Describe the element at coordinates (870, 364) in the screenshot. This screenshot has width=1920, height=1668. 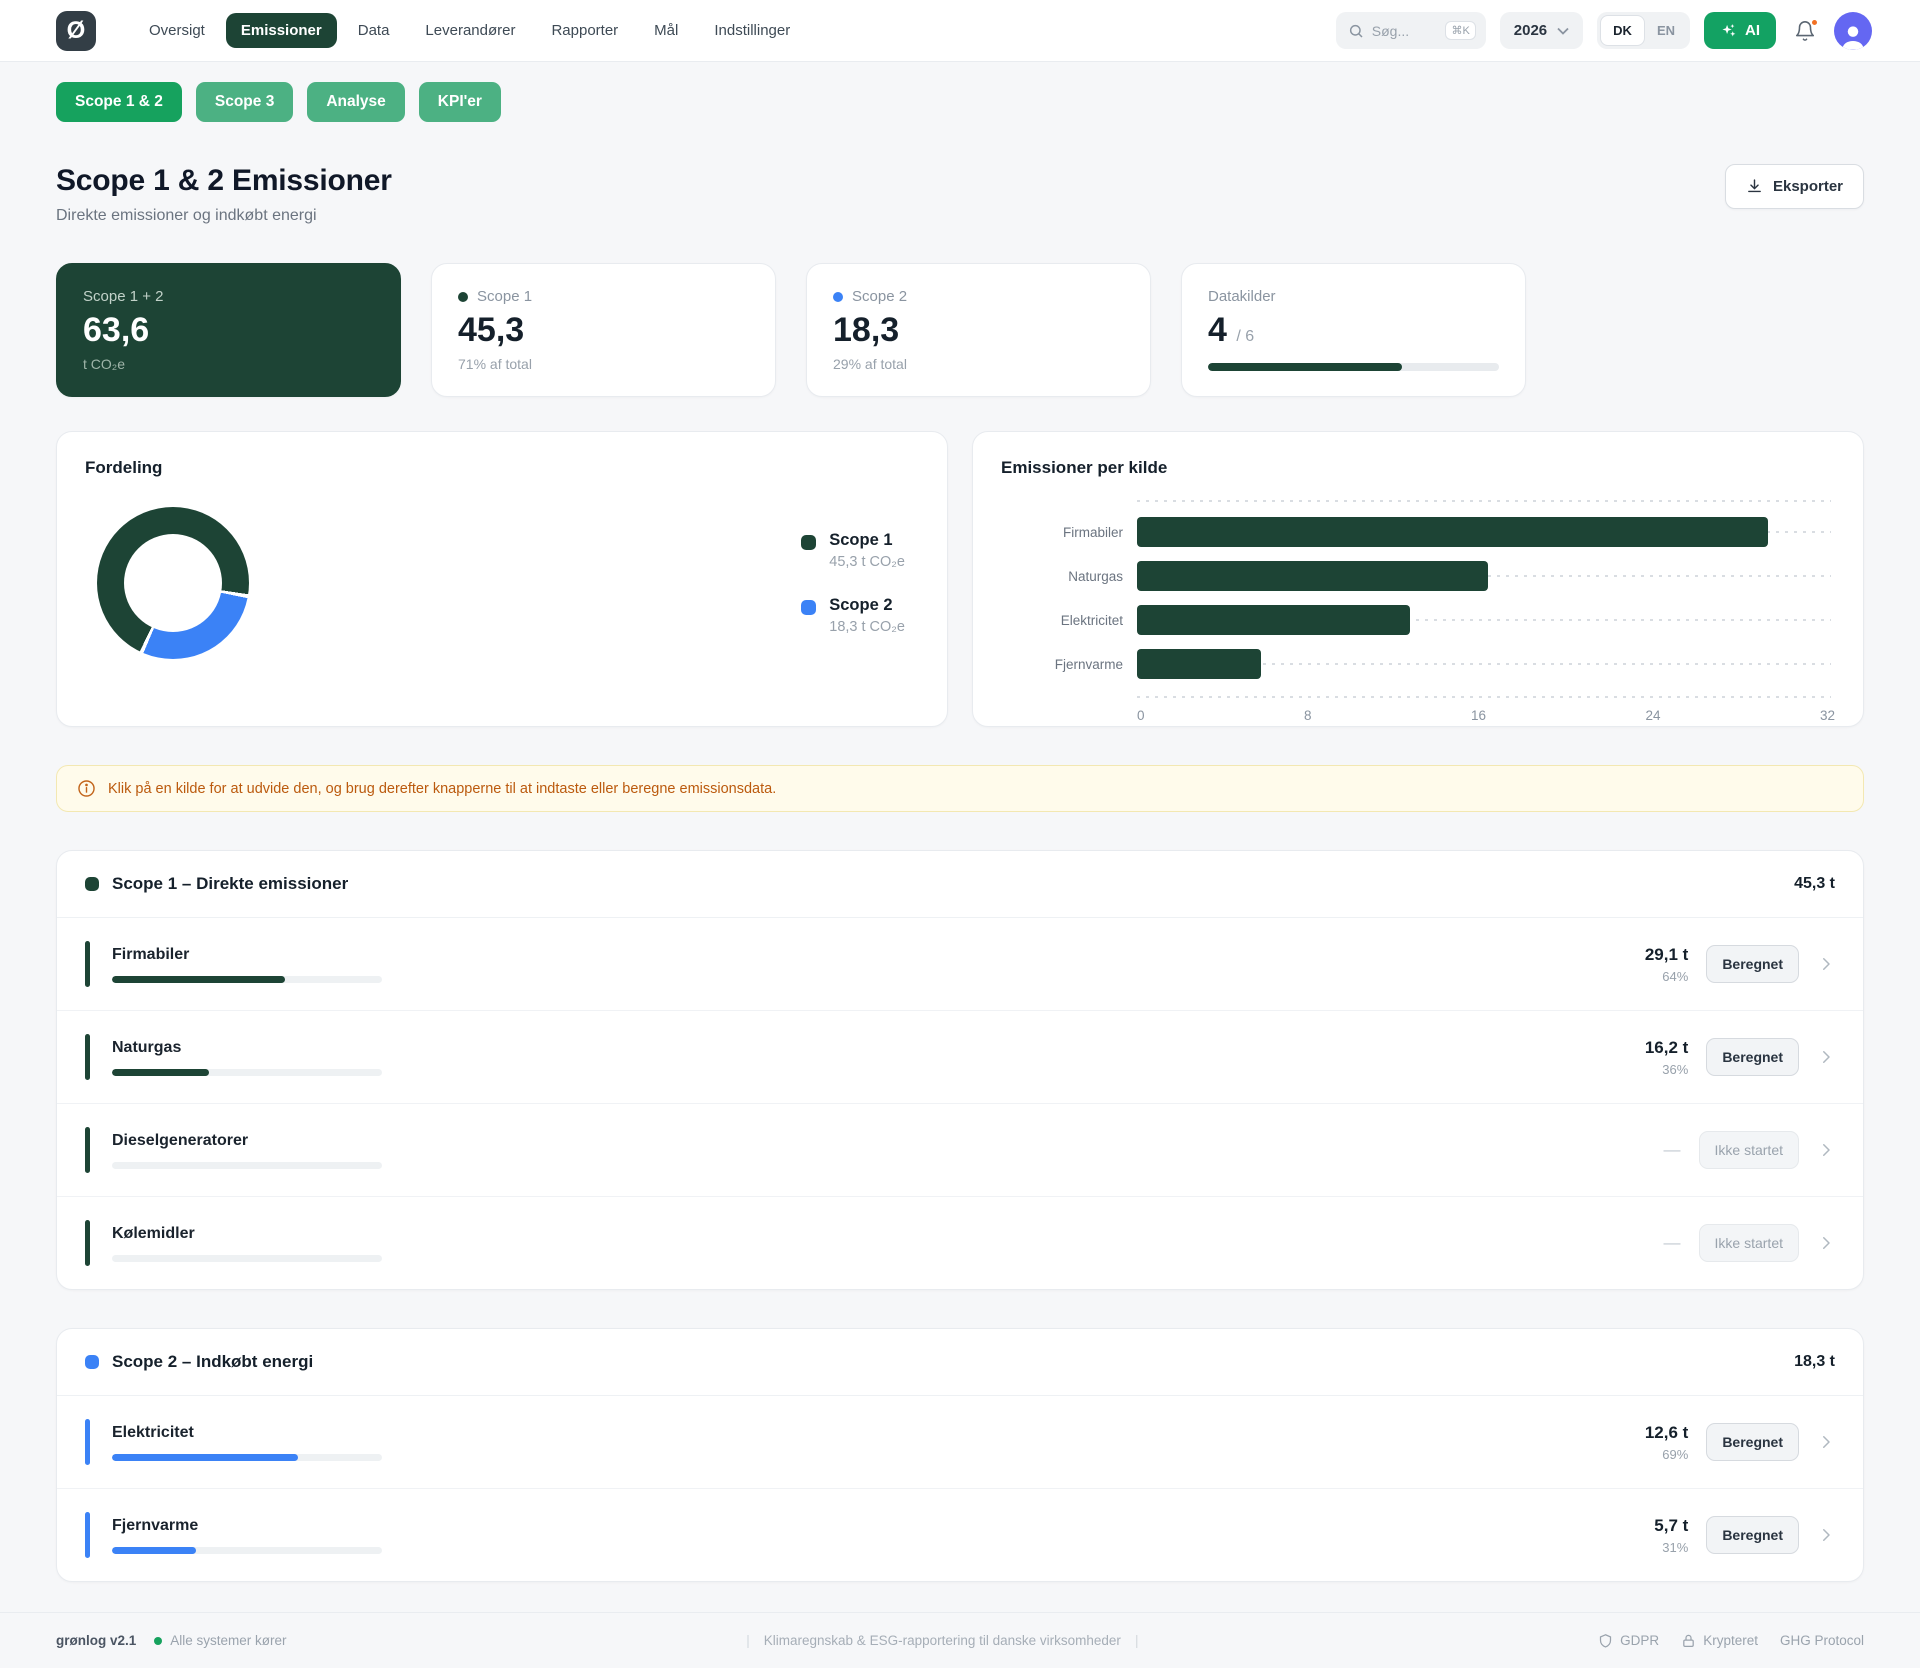
I see `stat-scope2-sub: 29% af total` at that location.